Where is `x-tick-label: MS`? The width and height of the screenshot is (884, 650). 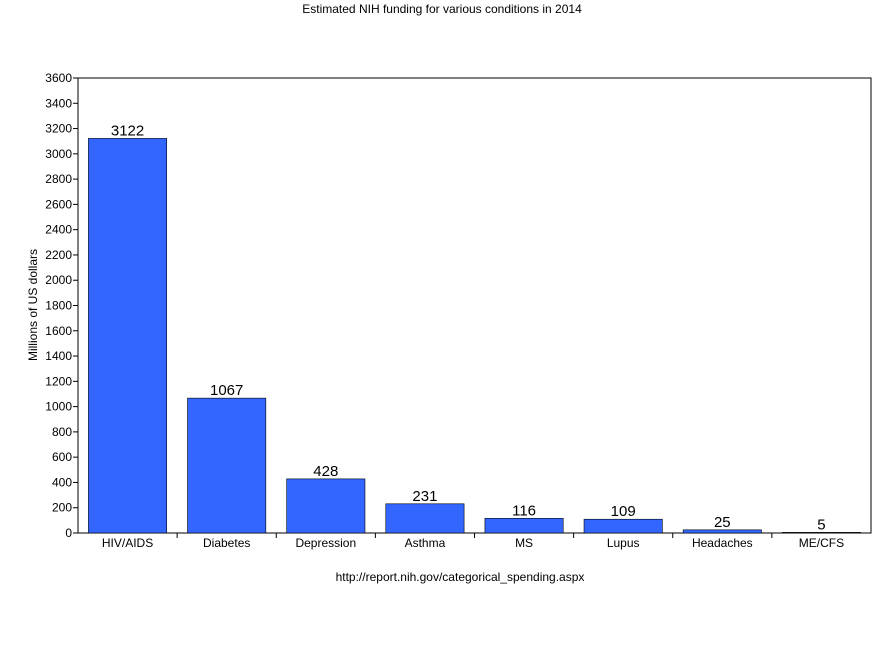
x-tick-label: MS is located at coordinates (524, 543).